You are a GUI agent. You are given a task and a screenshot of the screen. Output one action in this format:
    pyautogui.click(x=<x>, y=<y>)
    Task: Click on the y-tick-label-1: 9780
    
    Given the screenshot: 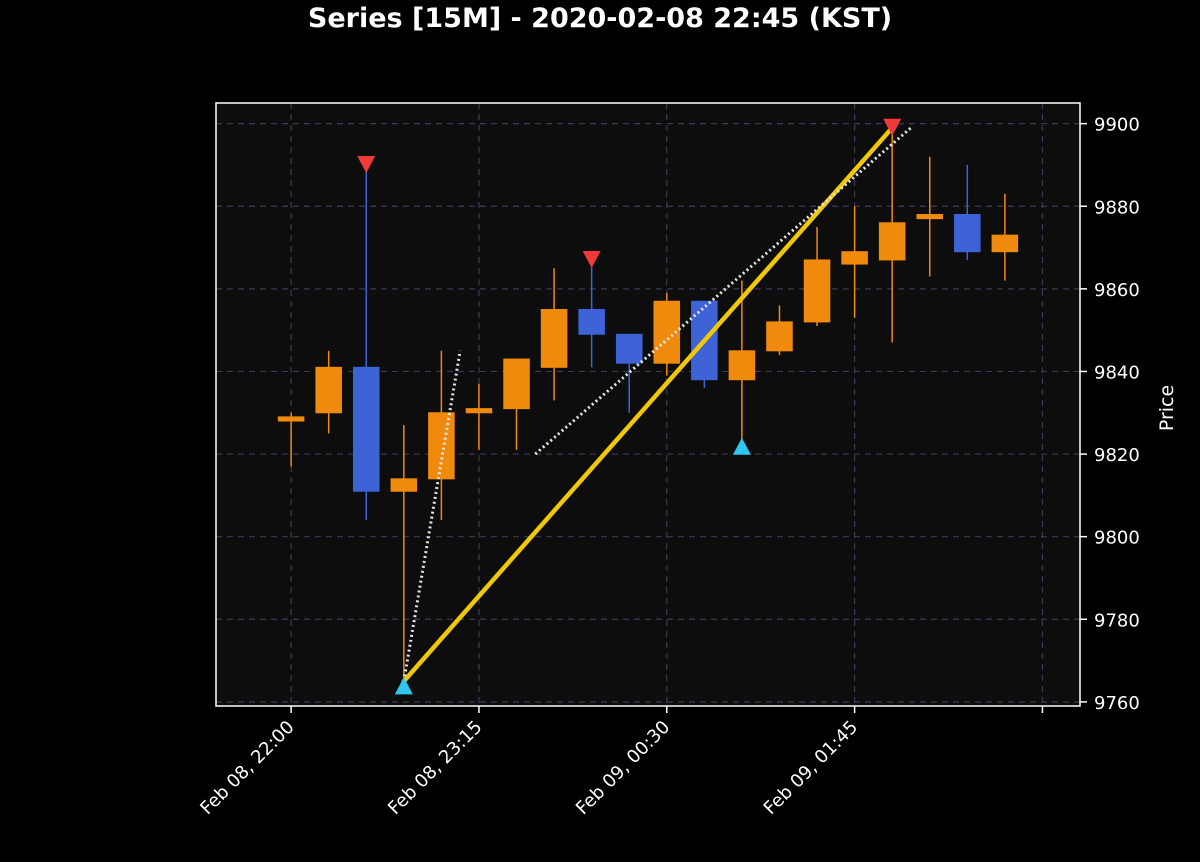 What is the action you would take?
    pyautogui.click(x=1117, y=620)
    